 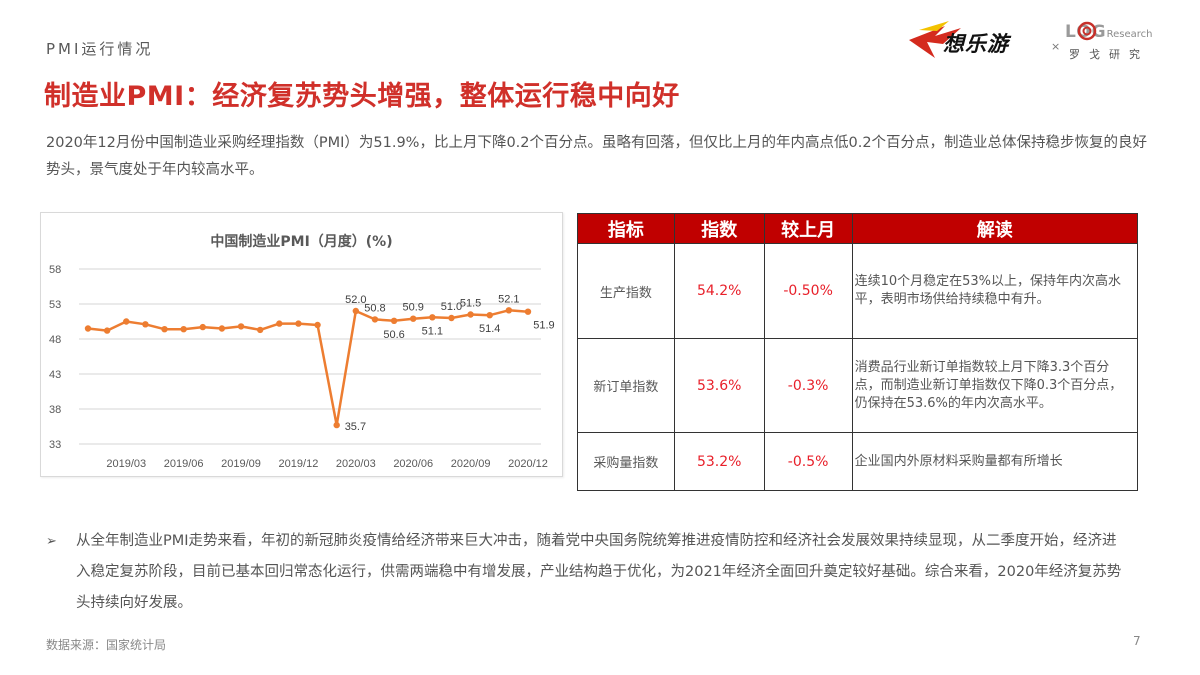 I want to click on indicator-change: -0.50%, so click(x=808, y=291).